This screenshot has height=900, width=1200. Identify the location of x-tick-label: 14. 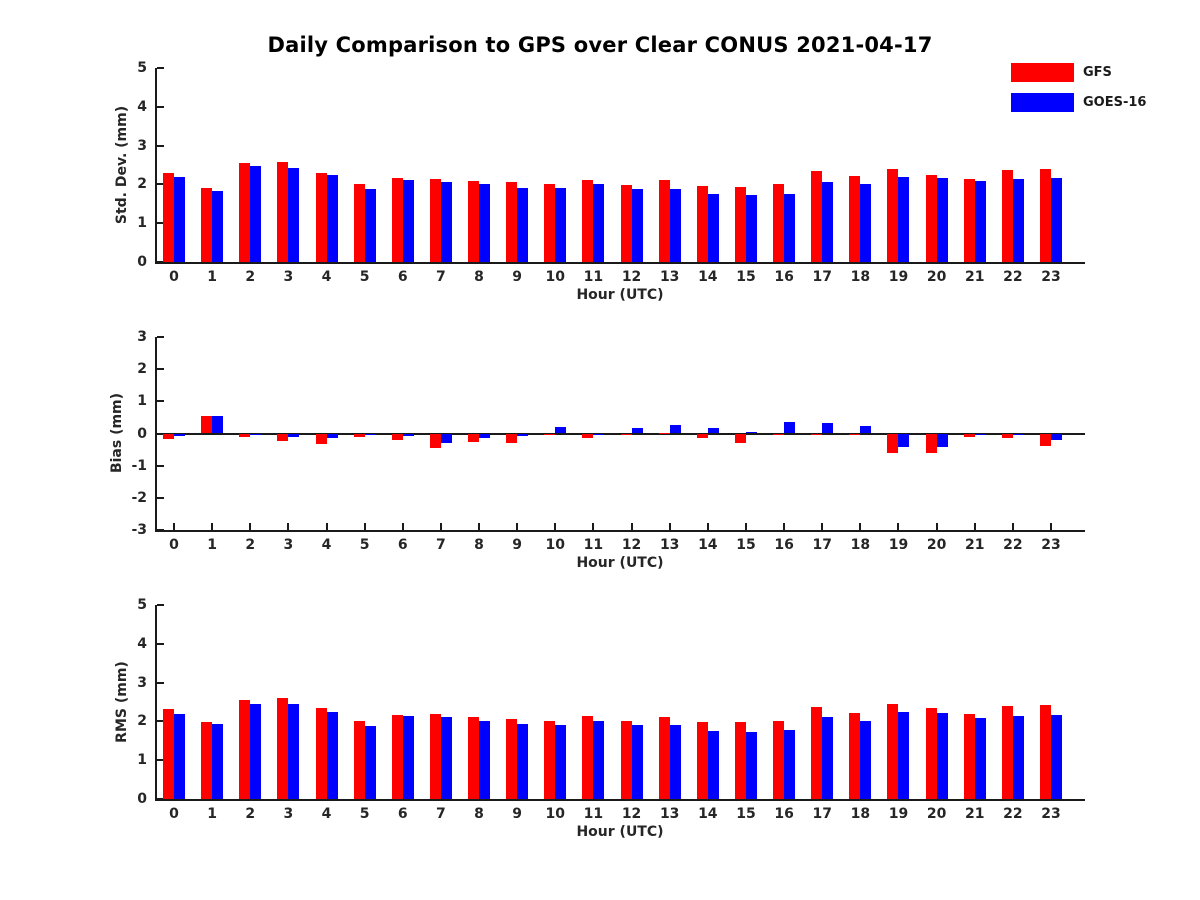
(708, 814).